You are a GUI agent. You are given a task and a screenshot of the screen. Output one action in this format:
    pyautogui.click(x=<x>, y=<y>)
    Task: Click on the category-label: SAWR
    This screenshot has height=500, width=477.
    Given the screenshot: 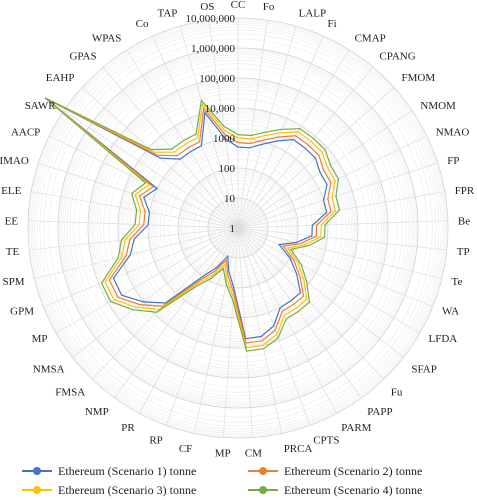 What is the action you would take?
    pyautogui.click(x=41, y=106)
    